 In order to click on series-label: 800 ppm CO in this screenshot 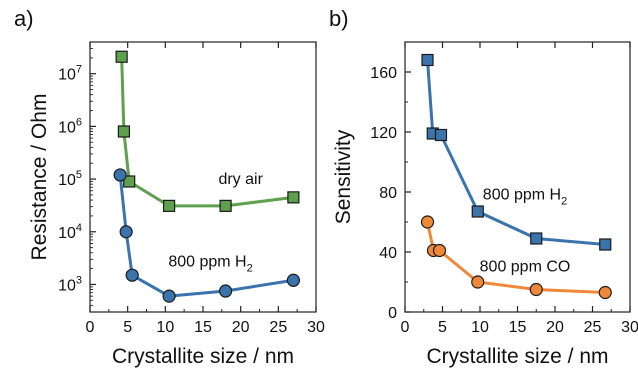, I will do `click(525, 267)`.